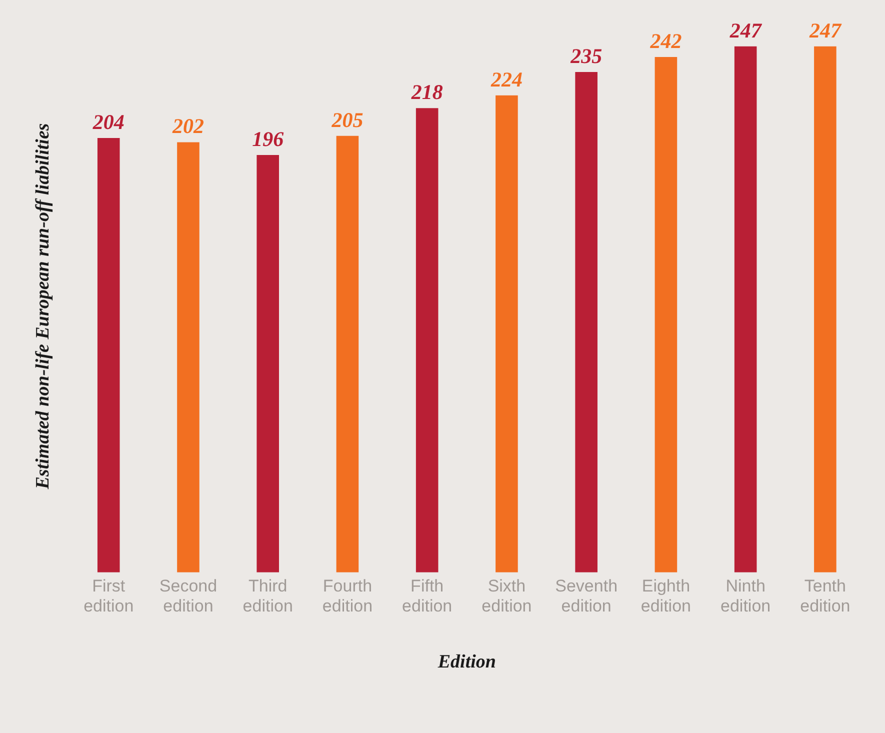 The width and height of the screenshot is (885, 733). Describe the element at coordinates (745, 596) in the screenshot. I see `x-tick-label: Ninth edition` at that location.